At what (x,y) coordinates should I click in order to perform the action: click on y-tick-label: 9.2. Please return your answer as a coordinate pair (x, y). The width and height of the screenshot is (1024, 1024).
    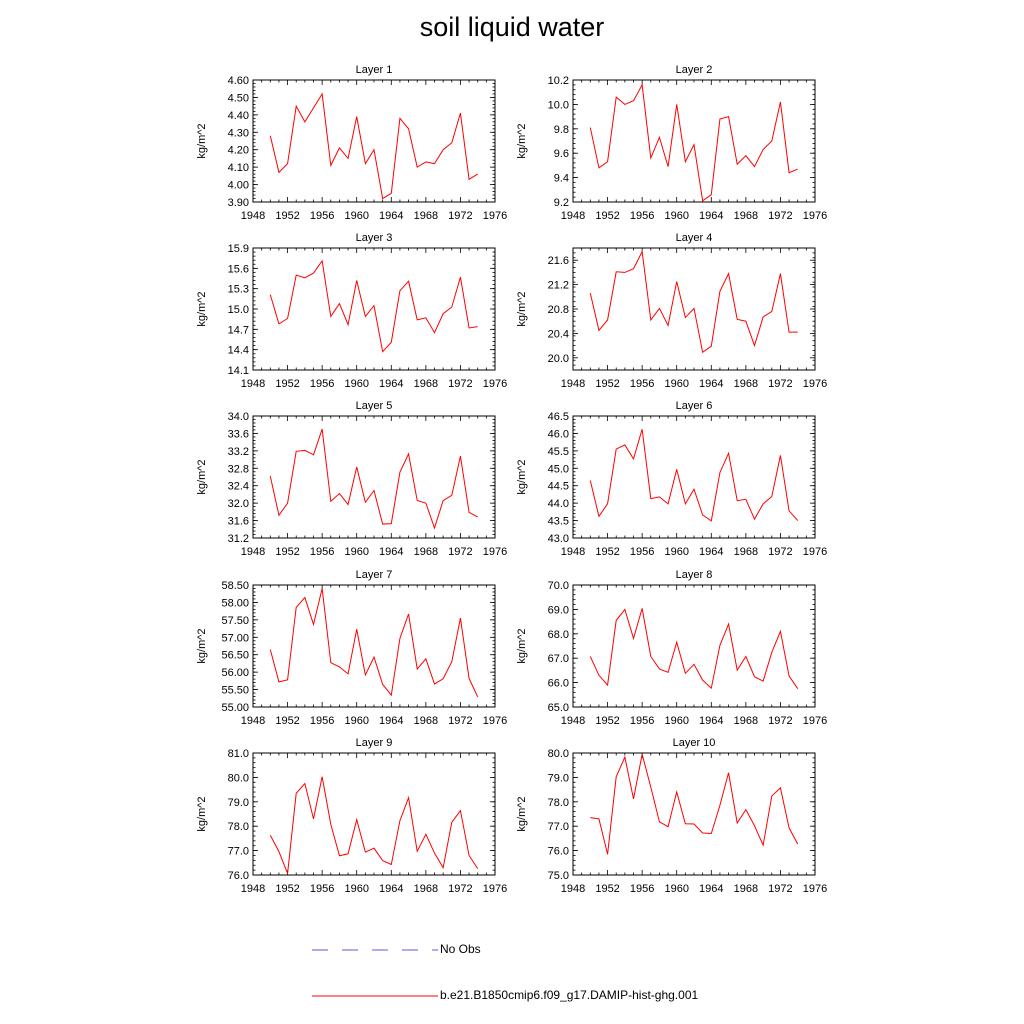
    Looking at the image, I should click on (561, 203).